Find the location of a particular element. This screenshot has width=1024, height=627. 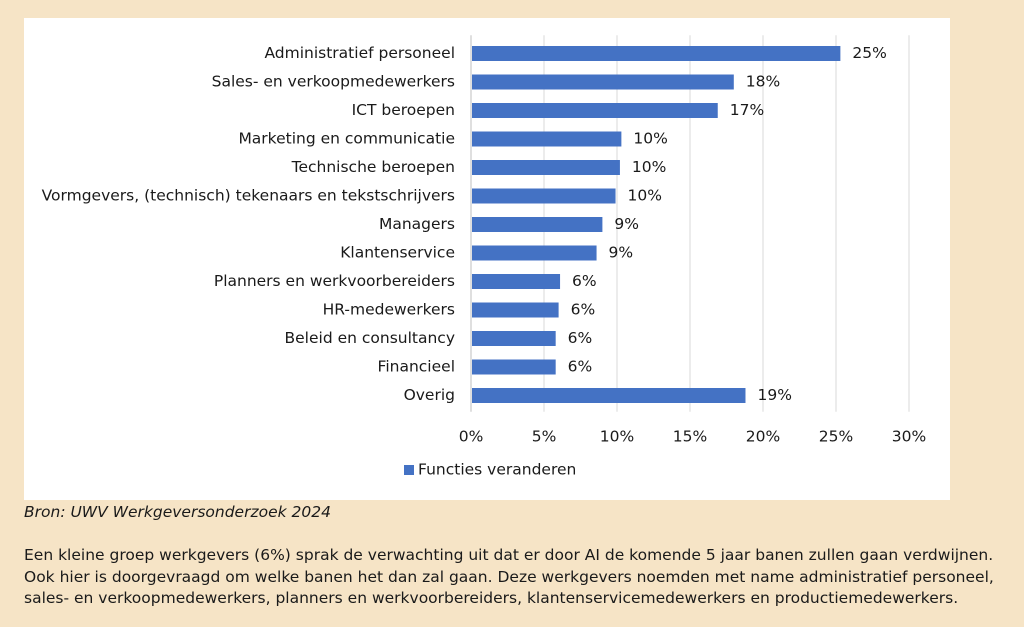

category-label: Overig is located at coordinates (429, 395).